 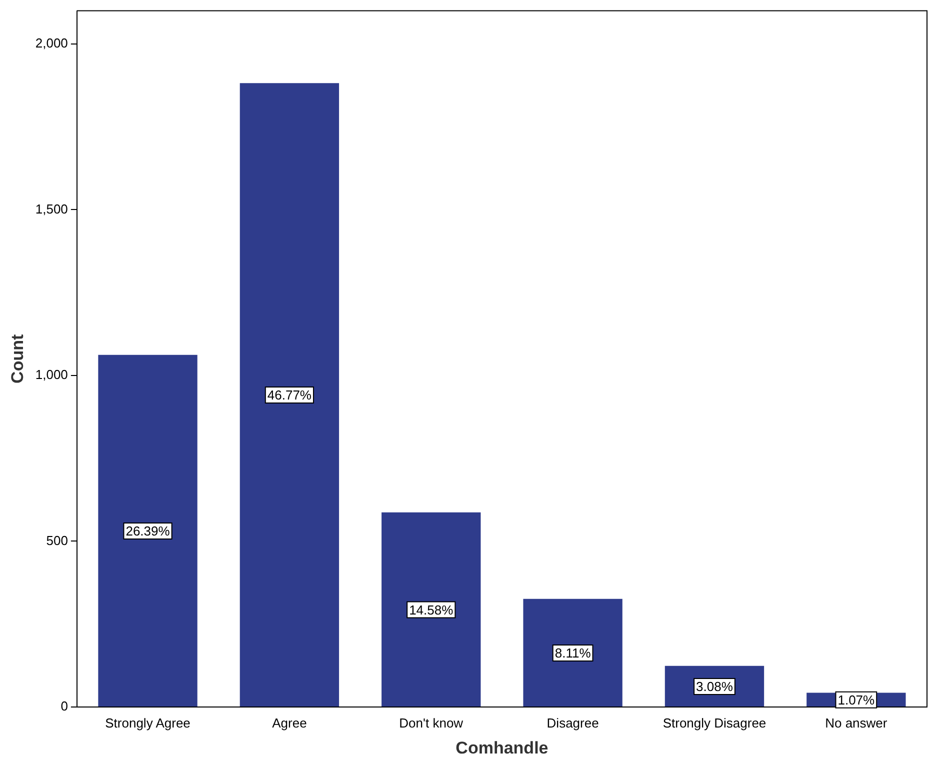 What do you see at coordinates (714, 722) in the screenshot?
I see `x-tick-label: Strongly Disagree` at bounding box center [714, 722].